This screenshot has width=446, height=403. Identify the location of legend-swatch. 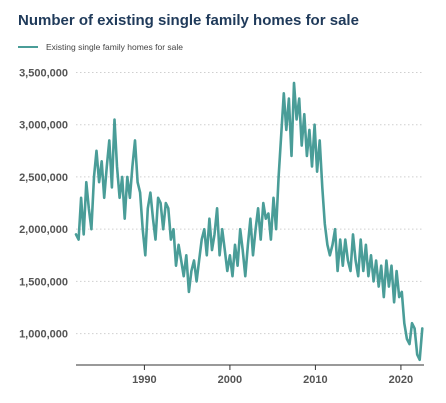
(28, 47).